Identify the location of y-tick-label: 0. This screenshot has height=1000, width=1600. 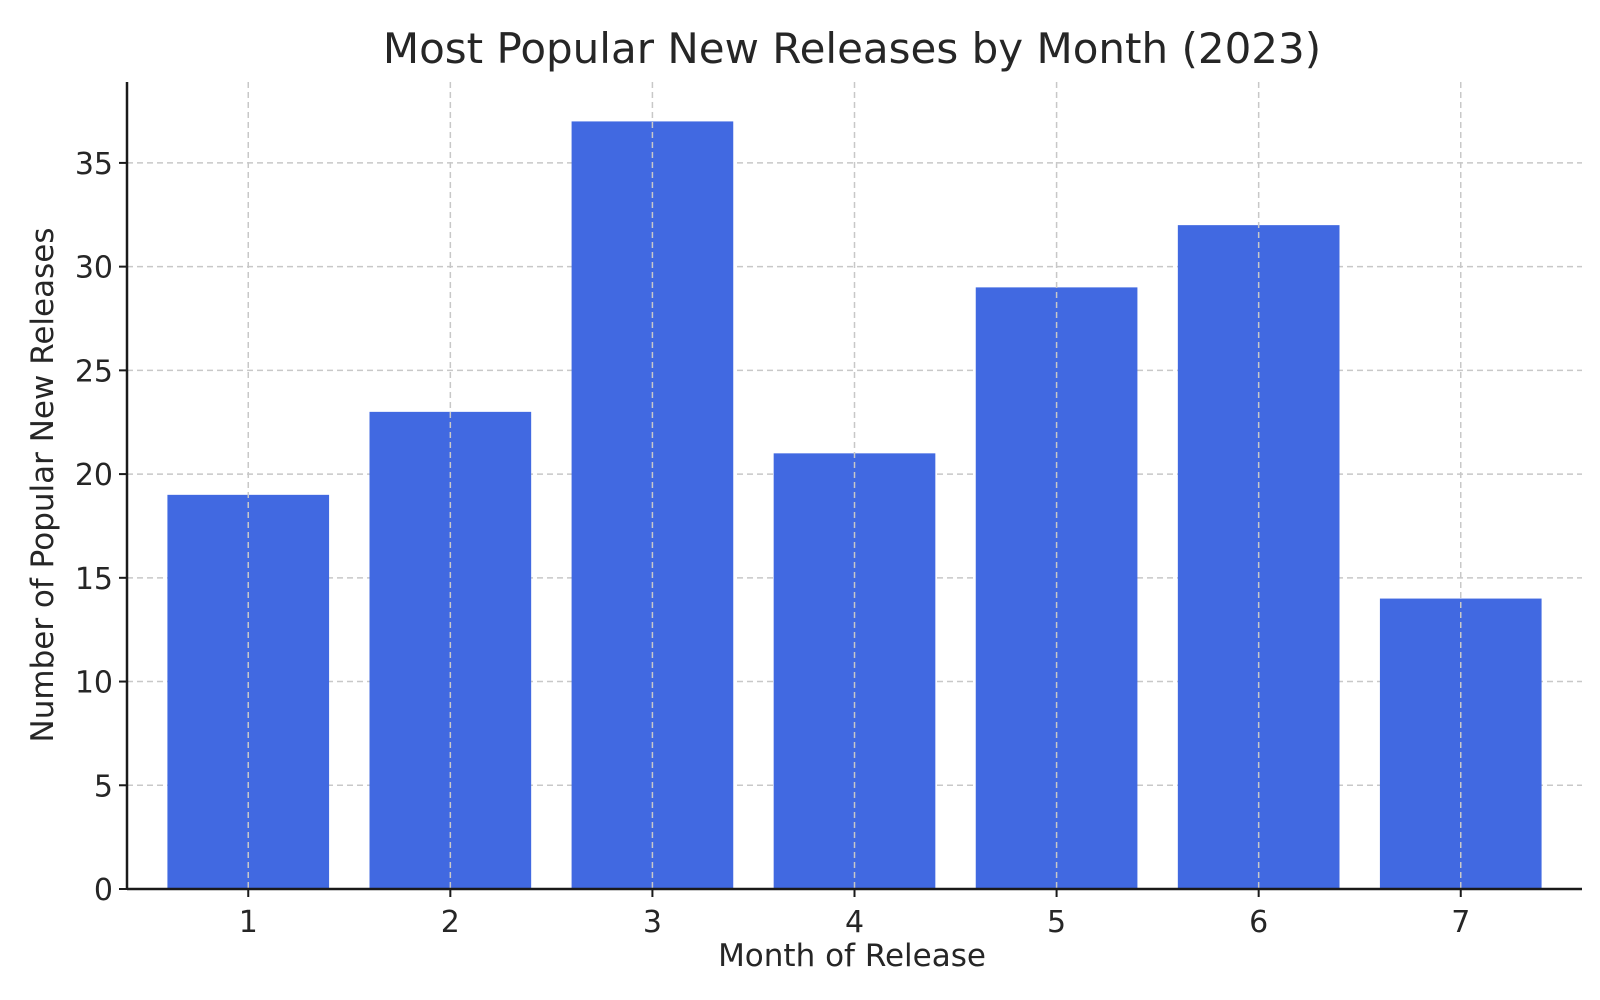
(103, 890).